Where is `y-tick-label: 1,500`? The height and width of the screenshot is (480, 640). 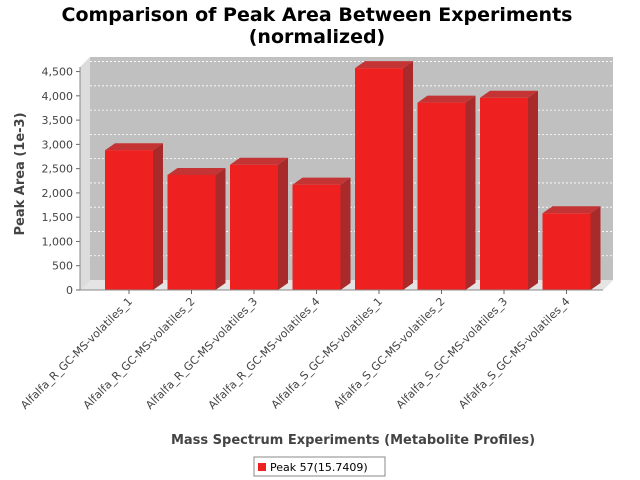 y-tick-label: 1,500 is located at coordinates (58, 217).